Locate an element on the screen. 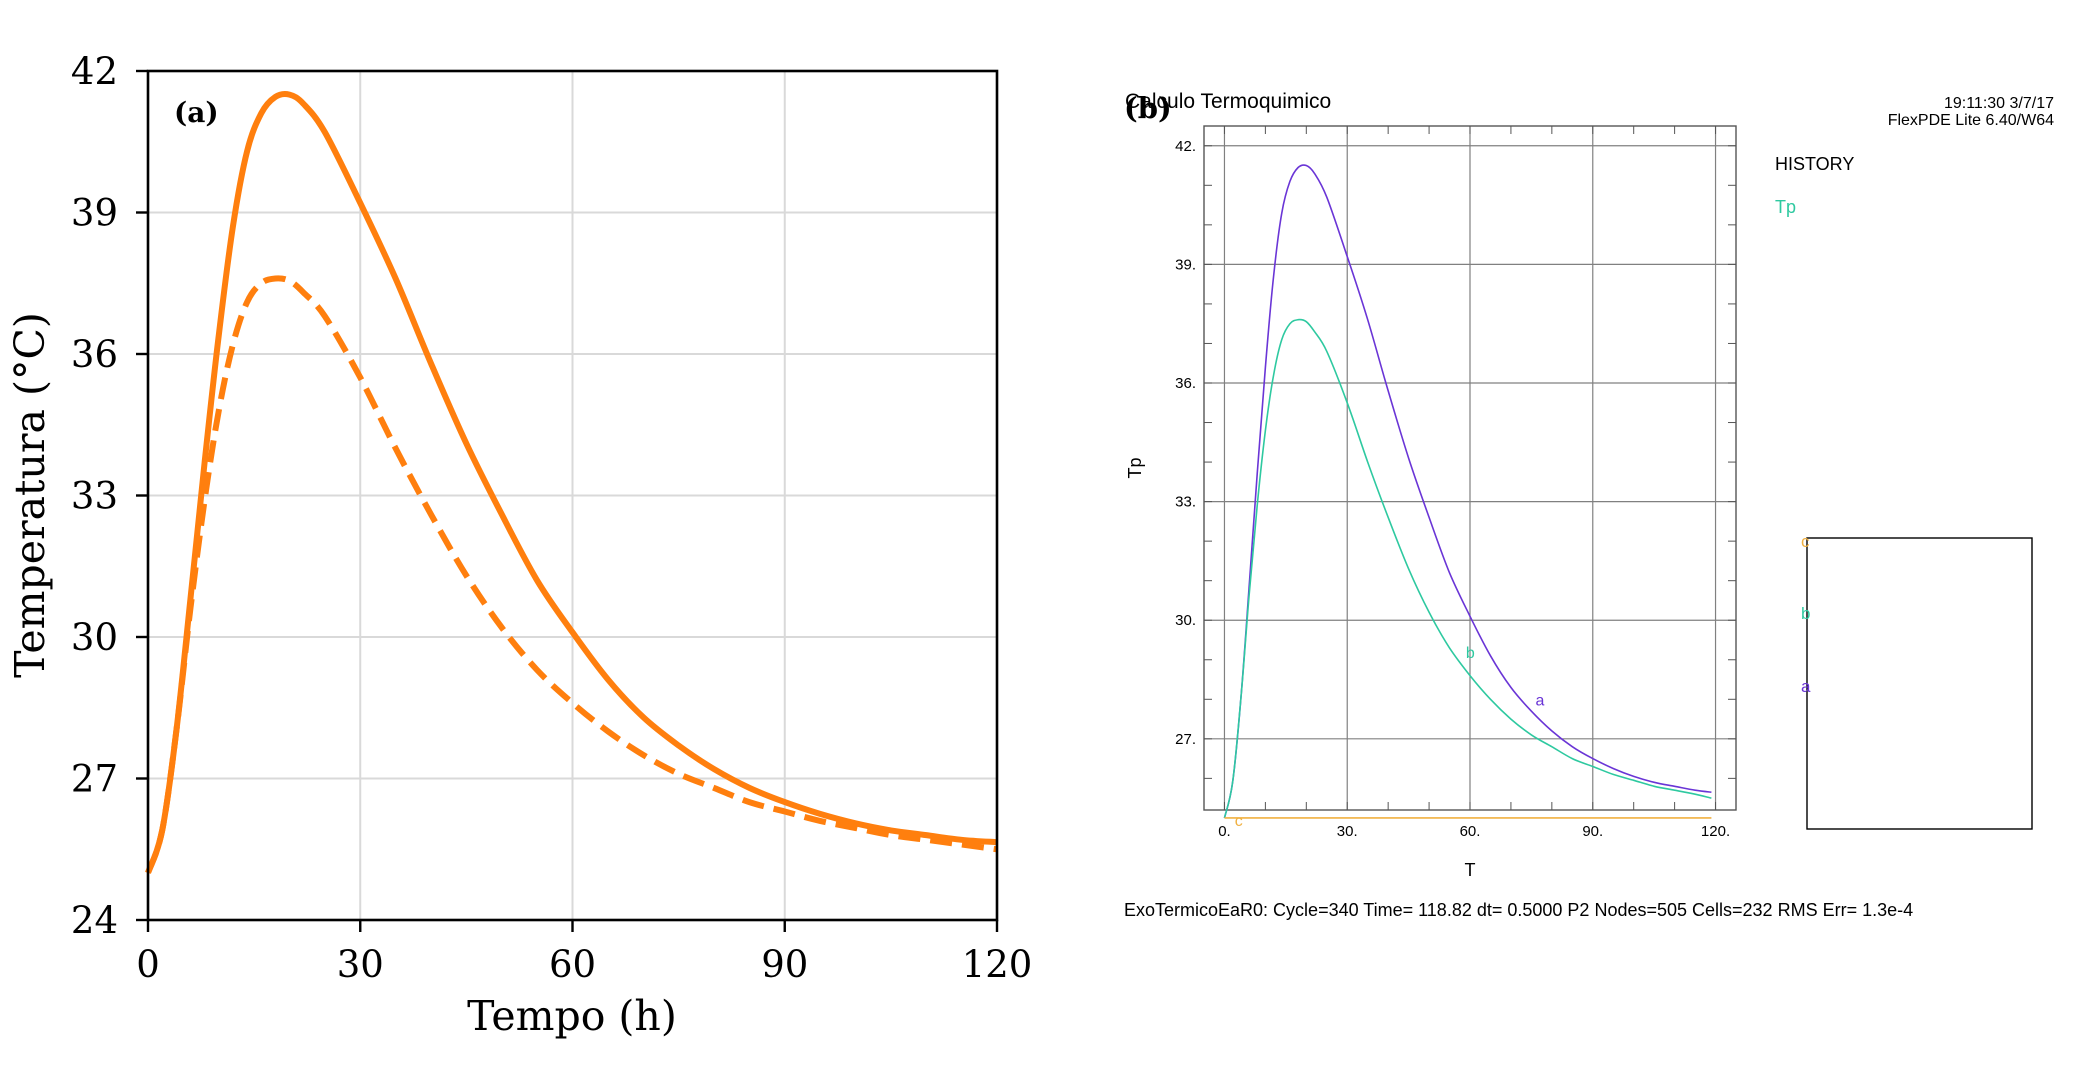 The width and height of the screenshot is (2100, 1065). panel-b-y-tick-label: 27. is located at coordinates (1185, 739).